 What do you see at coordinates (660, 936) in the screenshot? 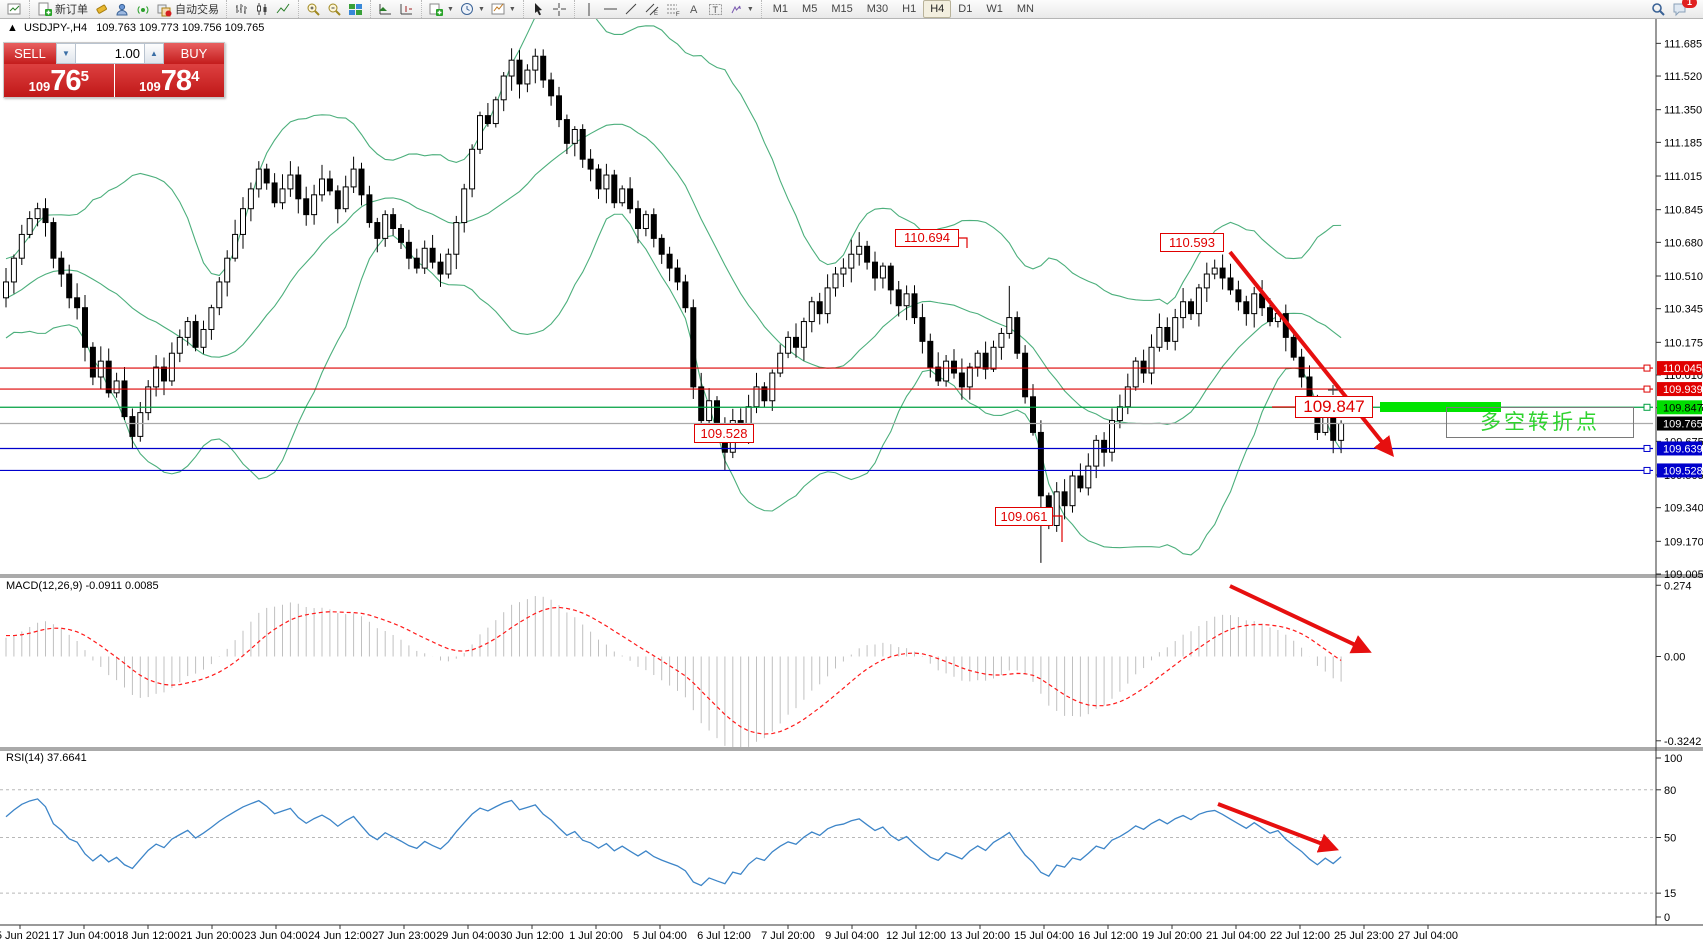
I see `time-axis-label: 5 Jul 04:00` at bounding box center [660, 936].